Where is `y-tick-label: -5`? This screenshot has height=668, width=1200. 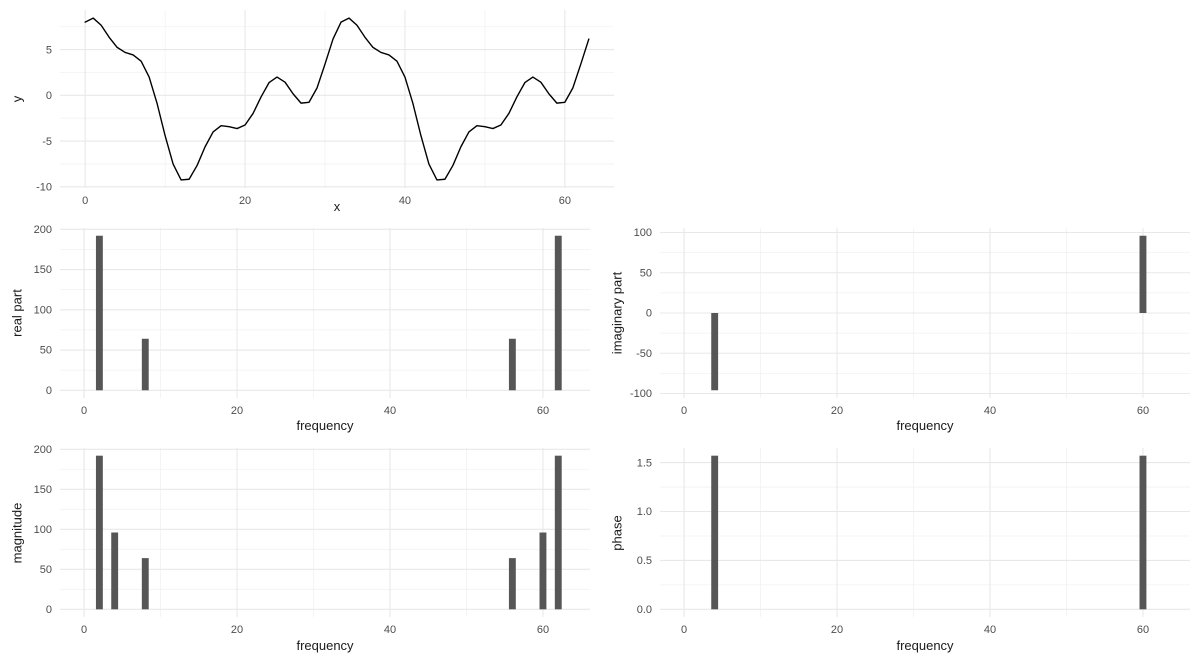
y-tick-label: -5 is located at coordinates (47, 142).